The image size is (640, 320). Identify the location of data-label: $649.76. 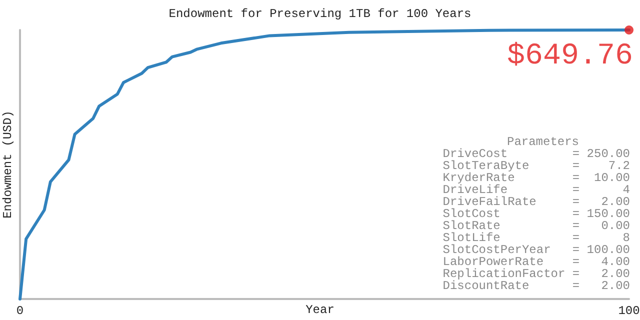
(569, 57).